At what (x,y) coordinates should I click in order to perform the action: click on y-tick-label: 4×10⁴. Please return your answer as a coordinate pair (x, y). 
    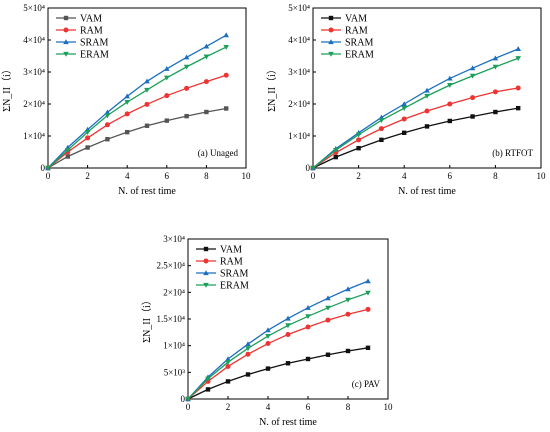
    Looking at the image, I should click on (34, 40).